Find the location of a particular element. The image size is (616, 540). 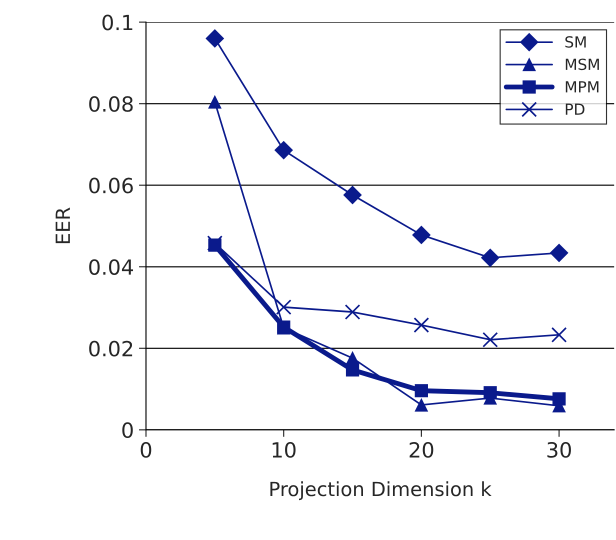

legend-label: MPM is located at coordinates (582, 86).